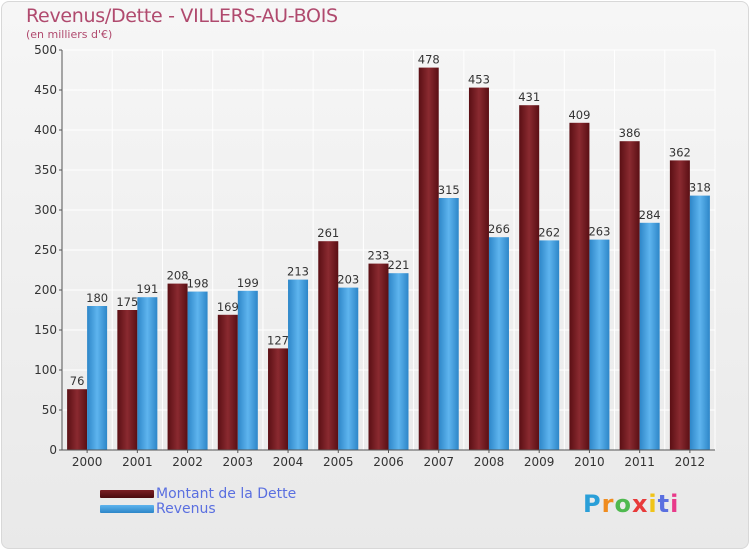  I want to click on bar-dette-2008, so click(478, 268).